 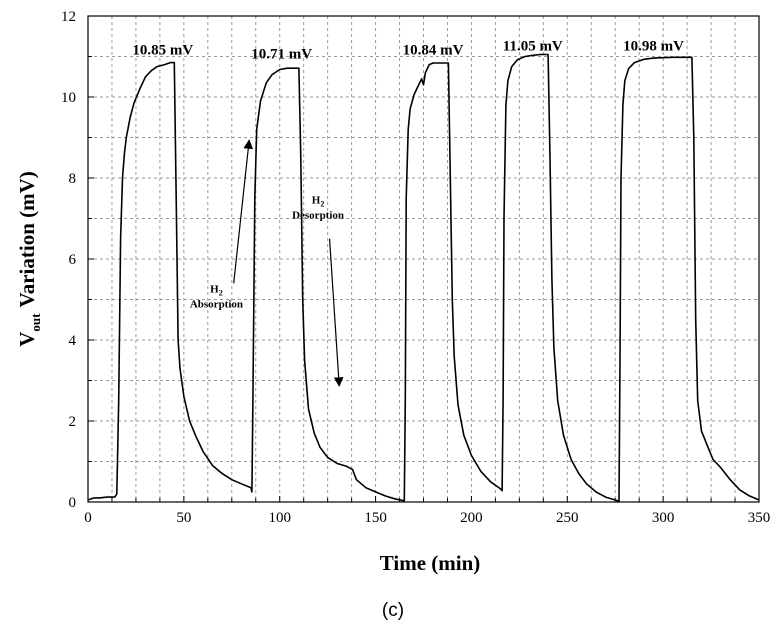 What do you see at coordinates (73, 341) in the screenshot?
I see `y-tick-label: 4` at bounding box center [73, 341].